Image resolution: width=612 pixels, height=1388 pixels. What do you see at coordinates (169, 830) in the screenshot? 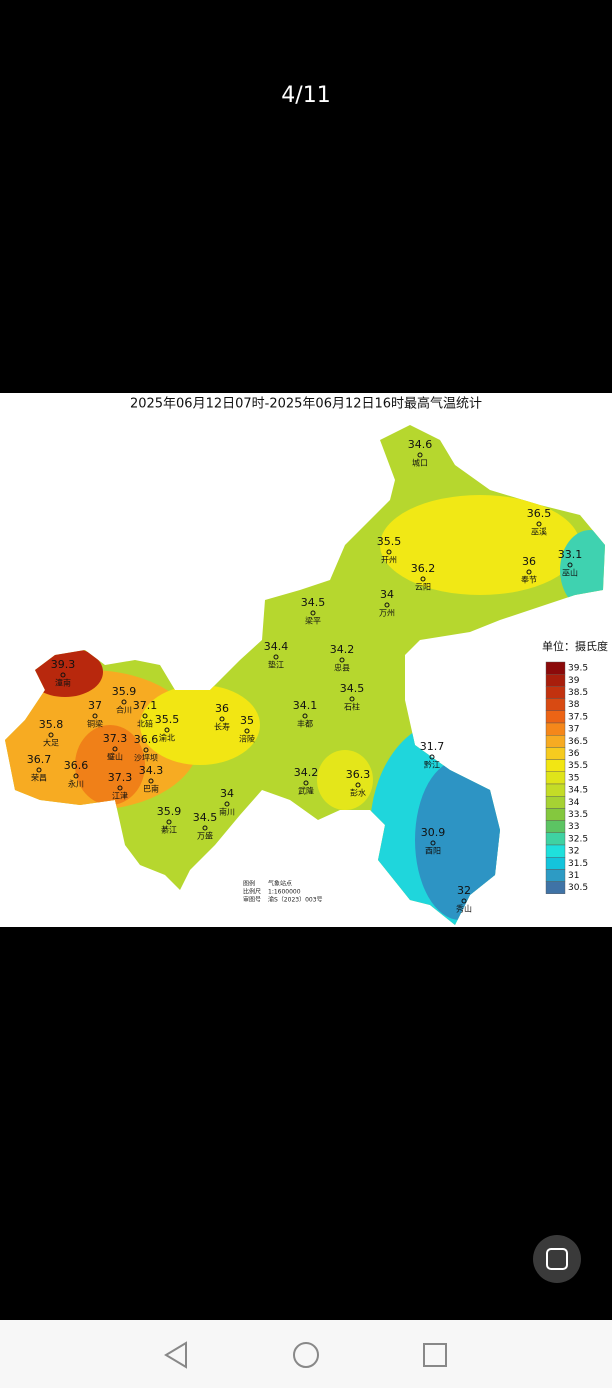
I see `station-name: 綦江` at bounding box center [169, 830].